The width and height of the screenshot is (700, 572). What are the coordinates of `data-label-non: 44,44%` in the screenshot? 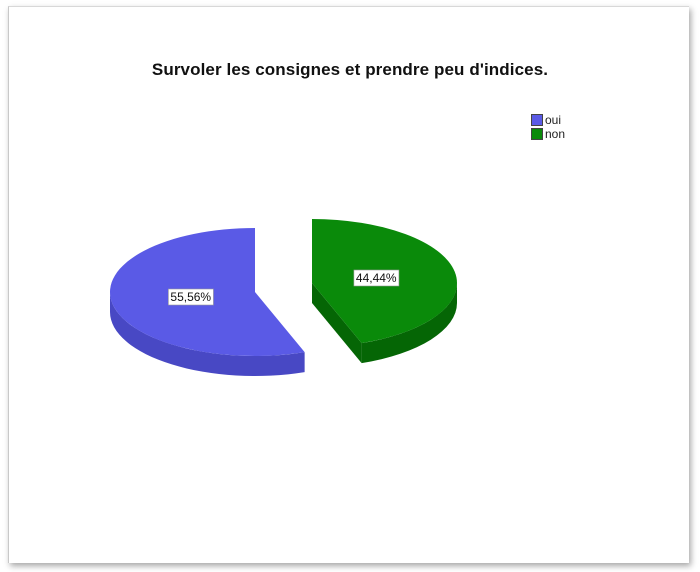 It's located at (376, 278).